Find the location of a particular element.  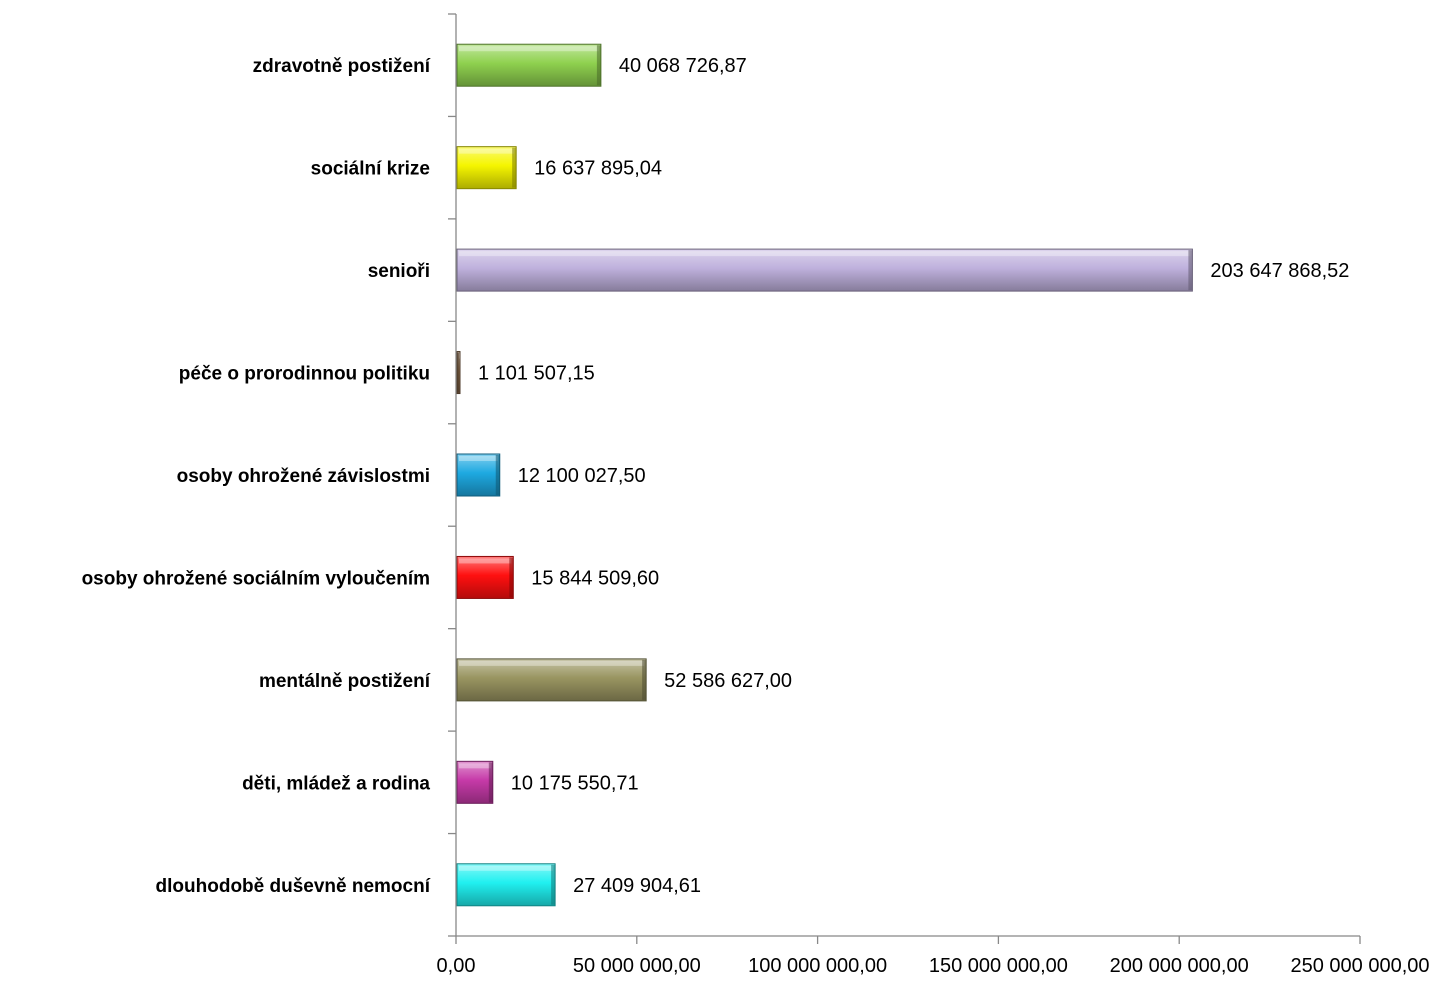

category-label: děti, mládež a rodina is located at coordinates (336, 783).